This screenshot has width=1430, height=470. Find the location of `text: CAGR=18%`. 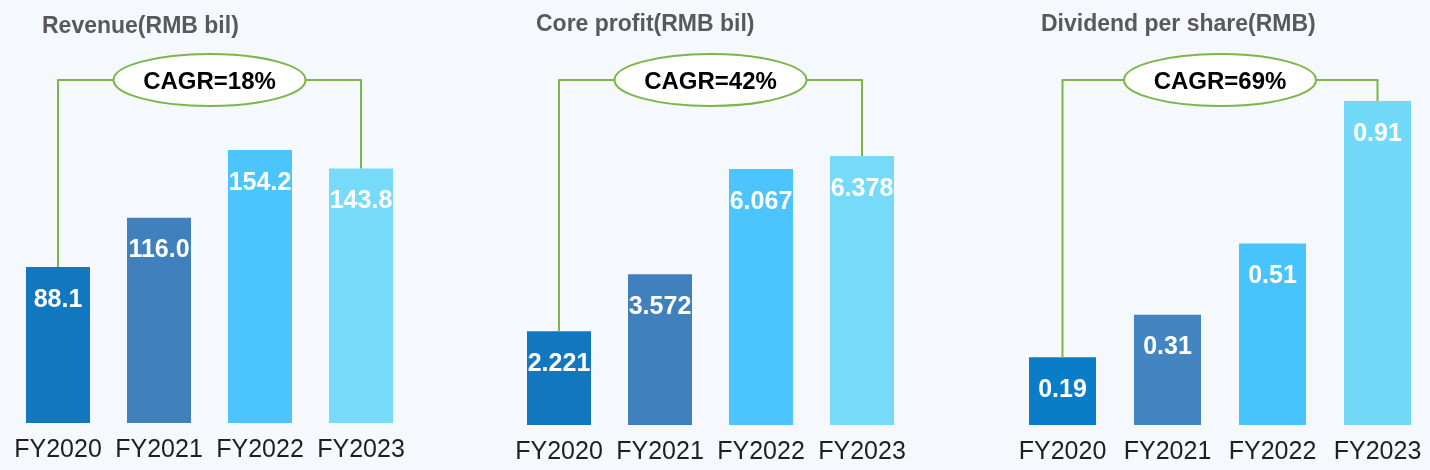

text: CAGR=18% is located at coordinates (209, 80).